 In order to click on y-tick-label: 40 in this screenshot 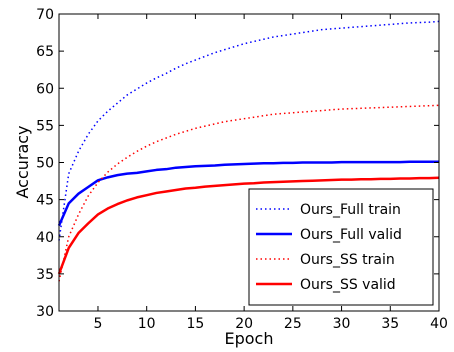, I will do `click(45, 238)`.